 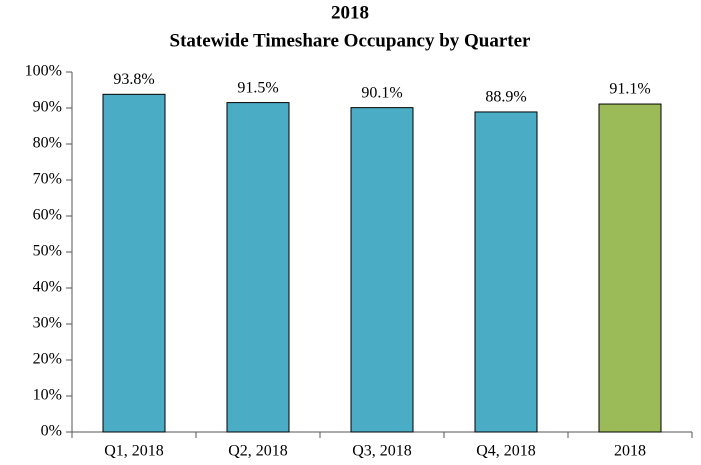 I want to click on y-tick-label: 100%, so click(x=43, y=71).